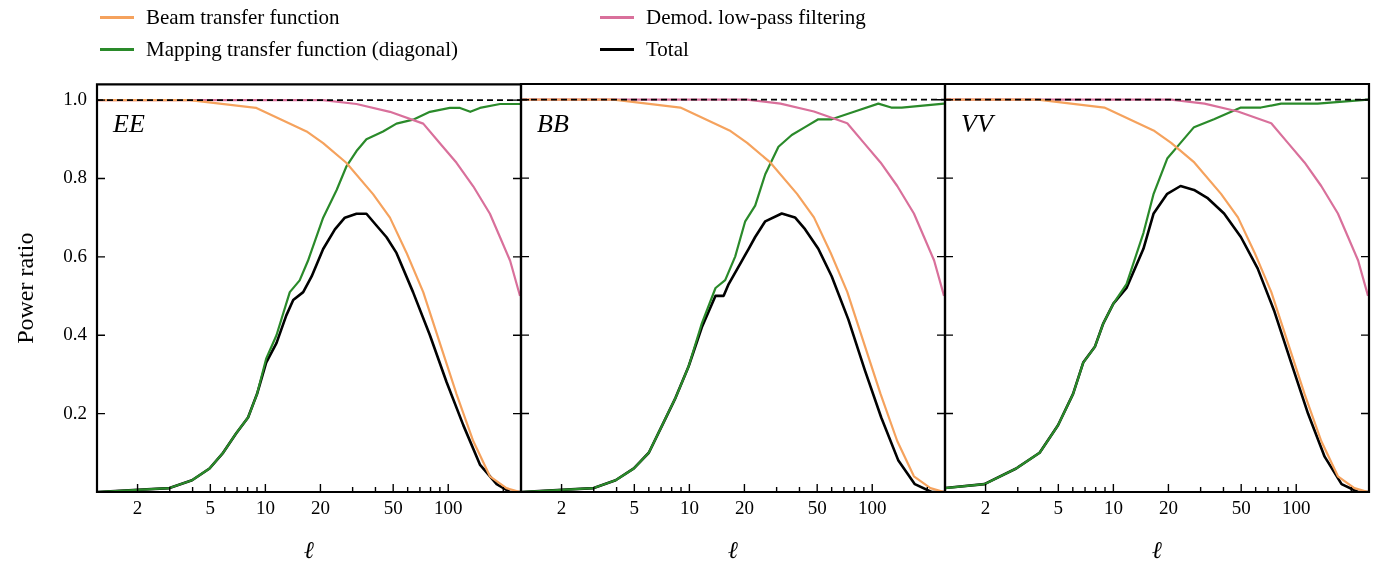 This screenshot has width=1389, height=572. What do you see at coordinates (75, 412) in the screenshot?
I see `y-tick-label: 0.2` at bounding box center [75, 412].